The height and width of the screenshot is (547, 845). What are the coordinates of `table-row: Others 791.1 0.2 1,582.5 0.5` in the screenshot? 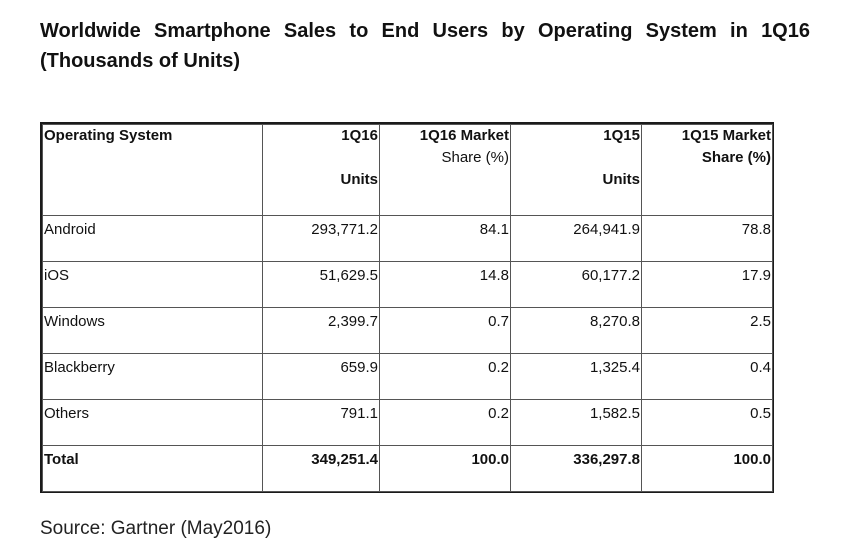 It's located at (407, 422).